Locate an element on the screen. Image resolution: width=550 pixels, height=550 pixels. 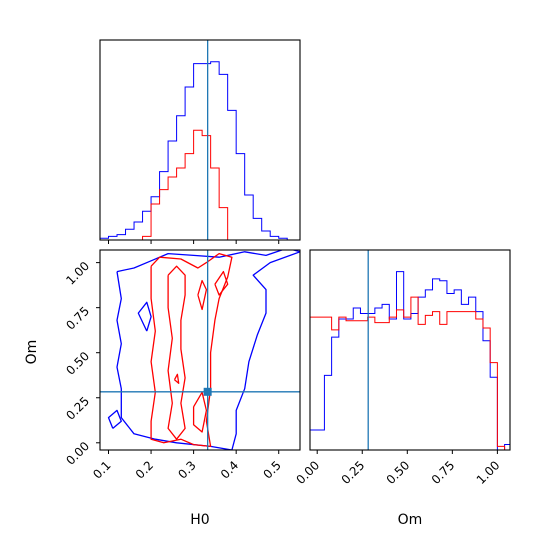
om-tick-label-3: 0.50 is located at coordinates (398, 472).